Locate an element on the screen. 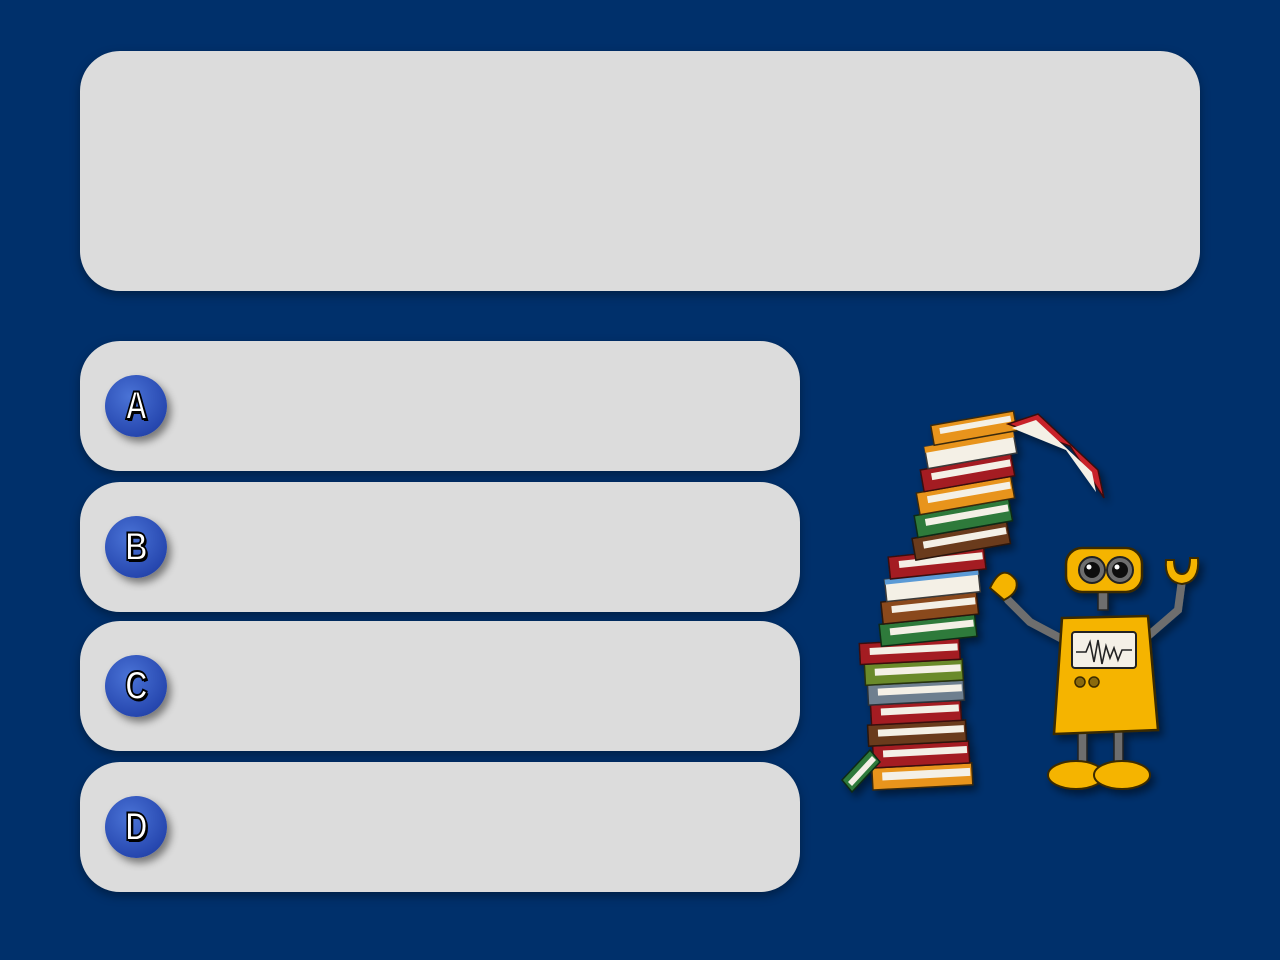 The width and height of the screenshot is (1280, 960). answer-letter-badge-c: C is located at coordinates (136, 686).